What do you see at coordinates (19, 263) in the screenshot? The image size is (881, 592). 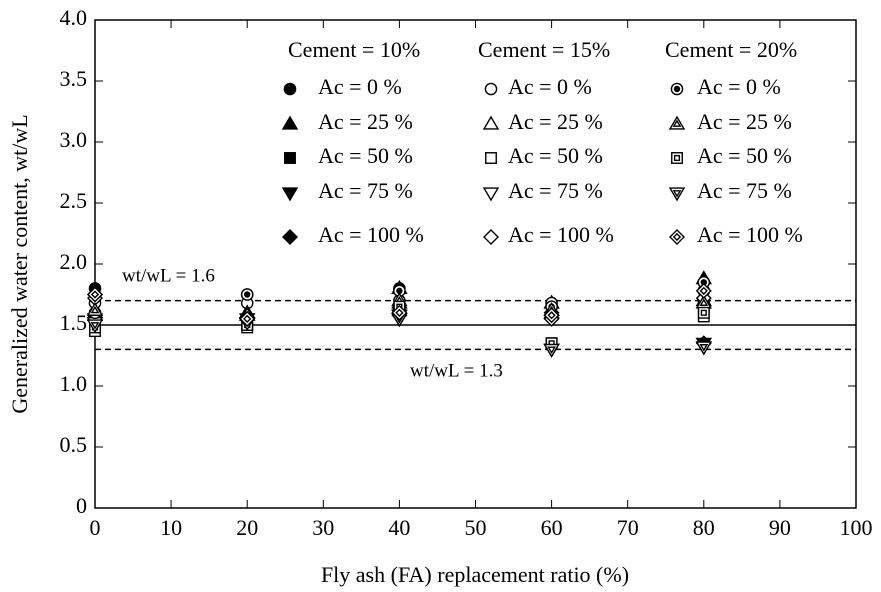 I see `y-axis-label: Generalized water content, wt/wL` at bounding box center [19, 263].